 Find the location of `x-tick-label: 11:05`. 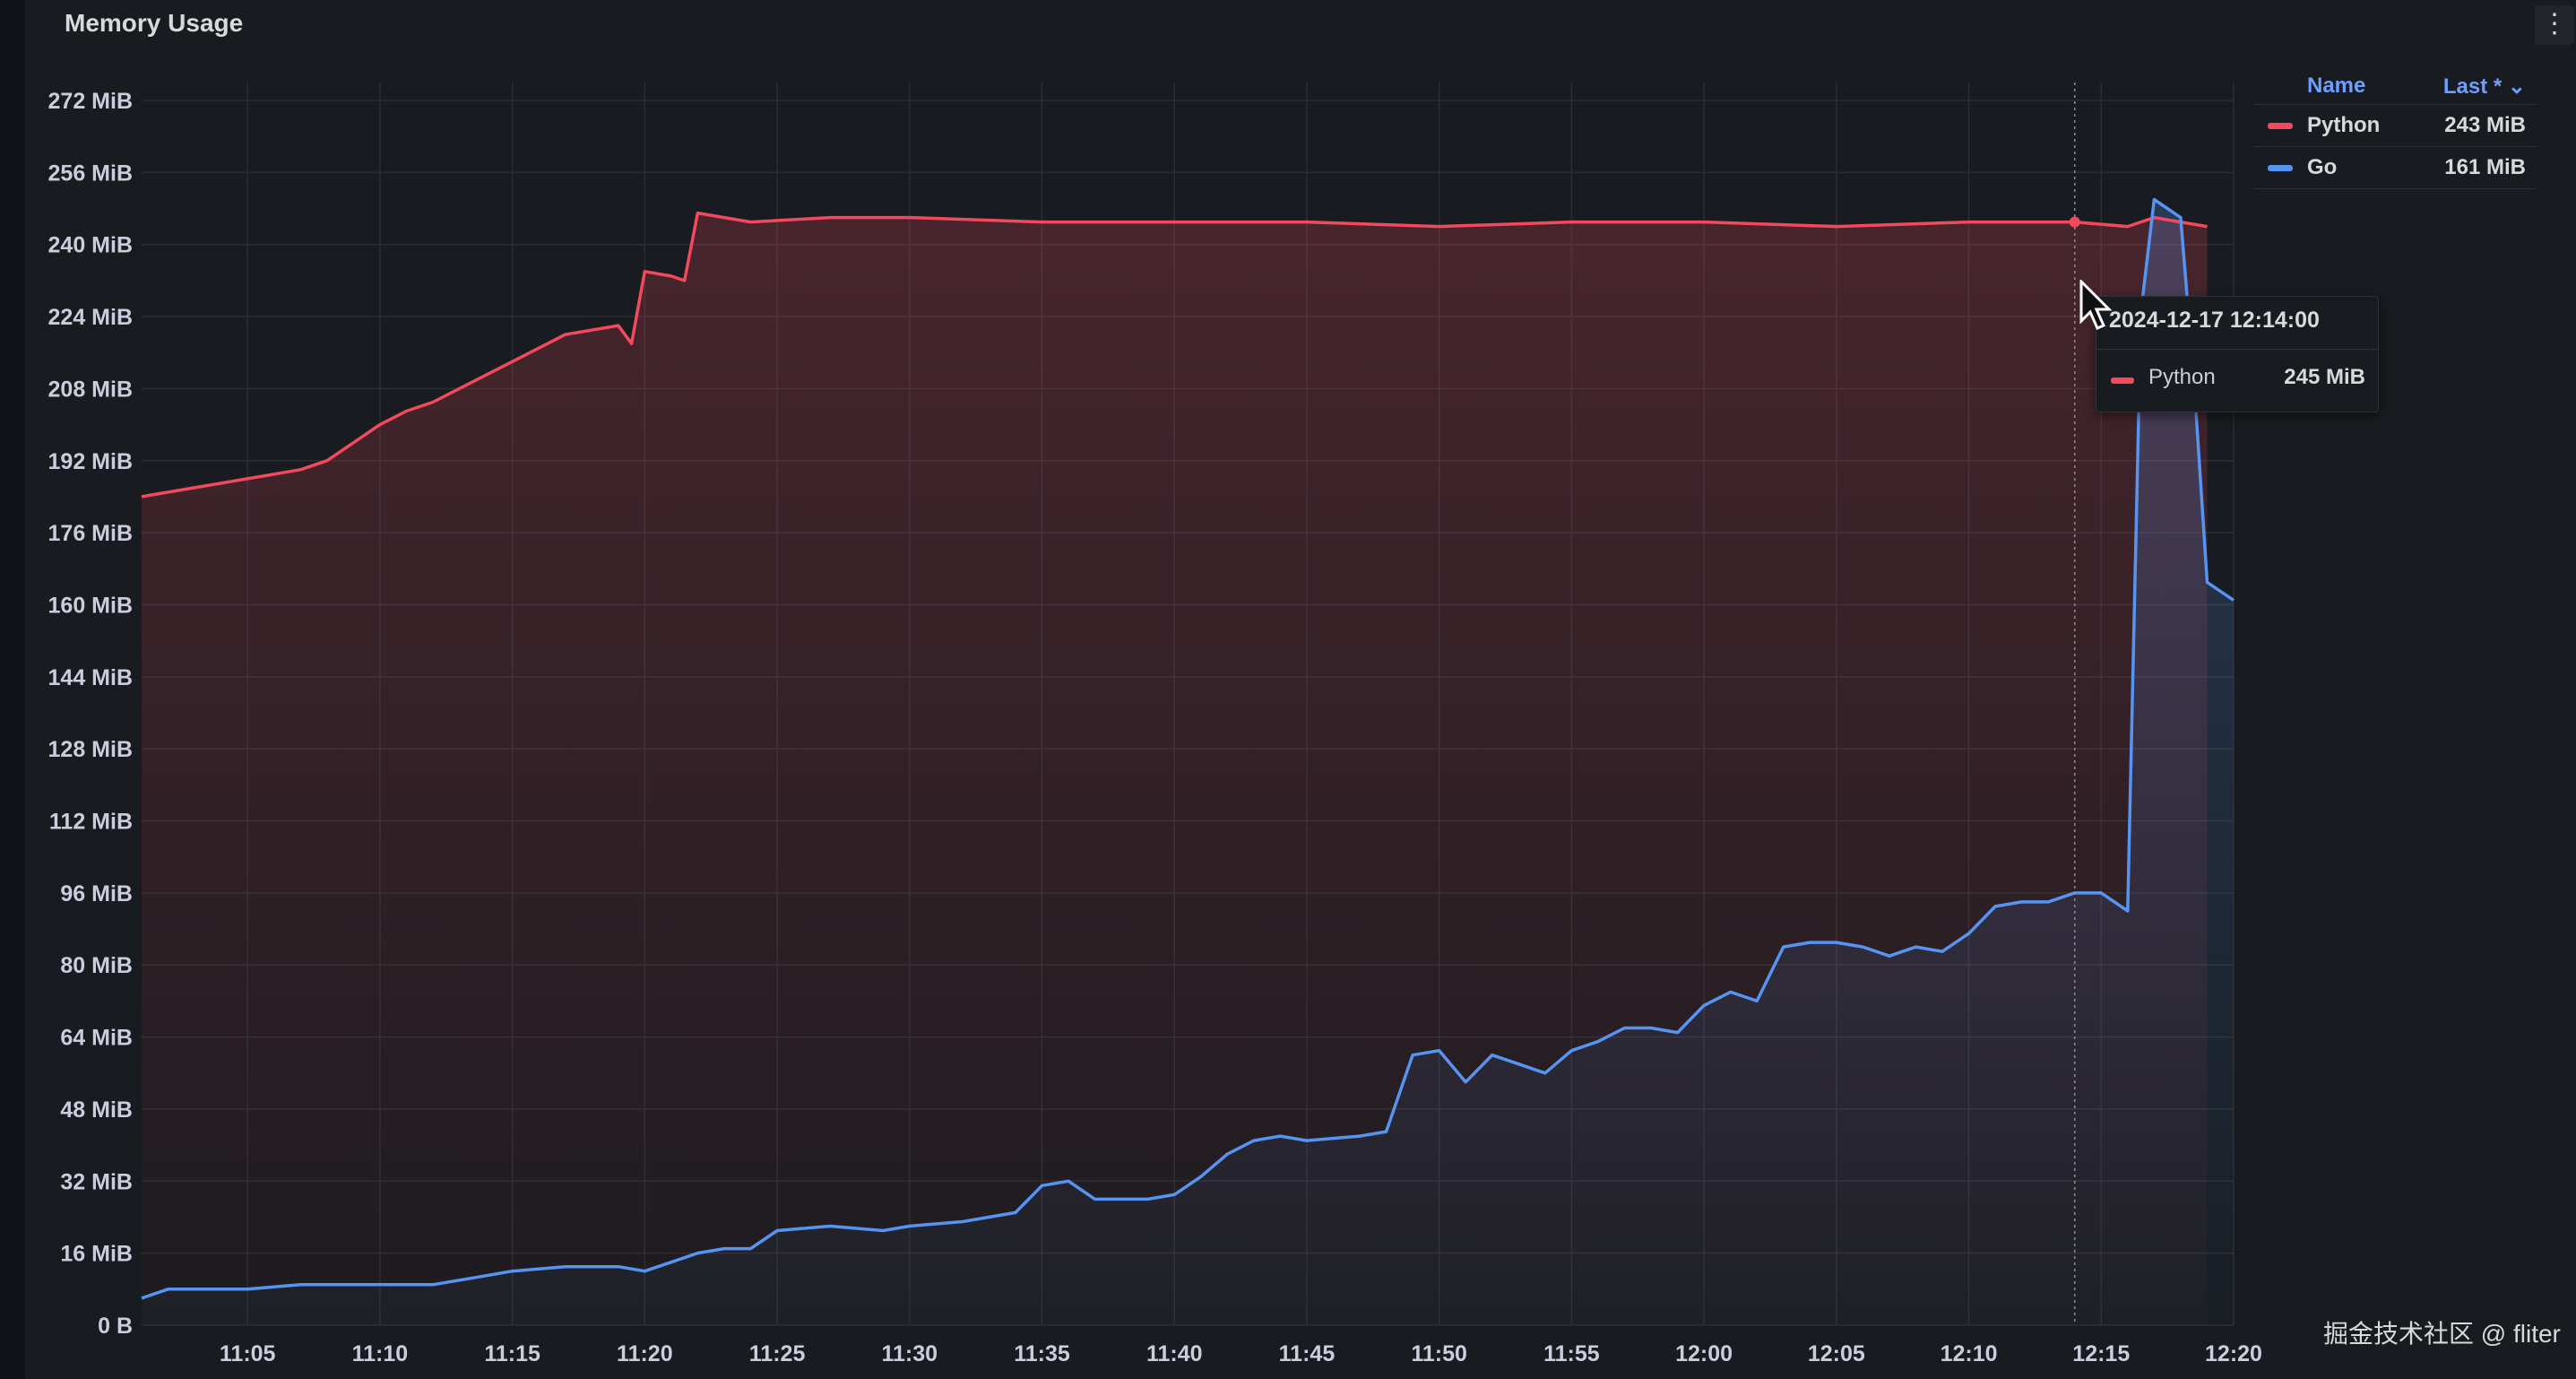

x-tick-label: 11:05 is located at coordinates (248, 1354).